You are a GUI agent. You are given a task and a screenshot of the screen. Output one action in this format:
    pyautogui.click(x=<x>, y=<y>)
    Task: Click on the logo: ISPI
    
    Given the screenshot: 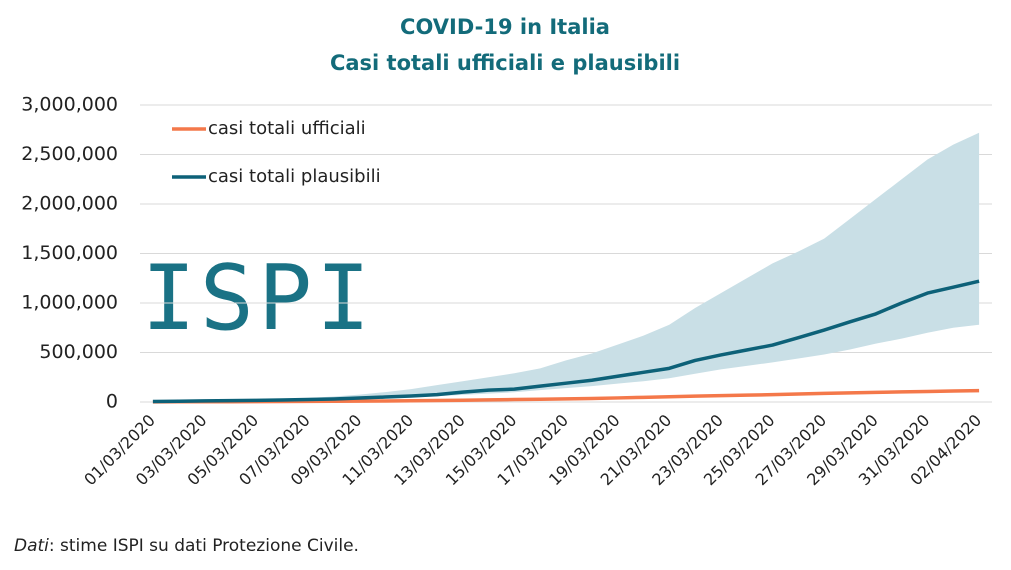 What is the action you would take?
    pyautogui.click(x=258, y=298)
    